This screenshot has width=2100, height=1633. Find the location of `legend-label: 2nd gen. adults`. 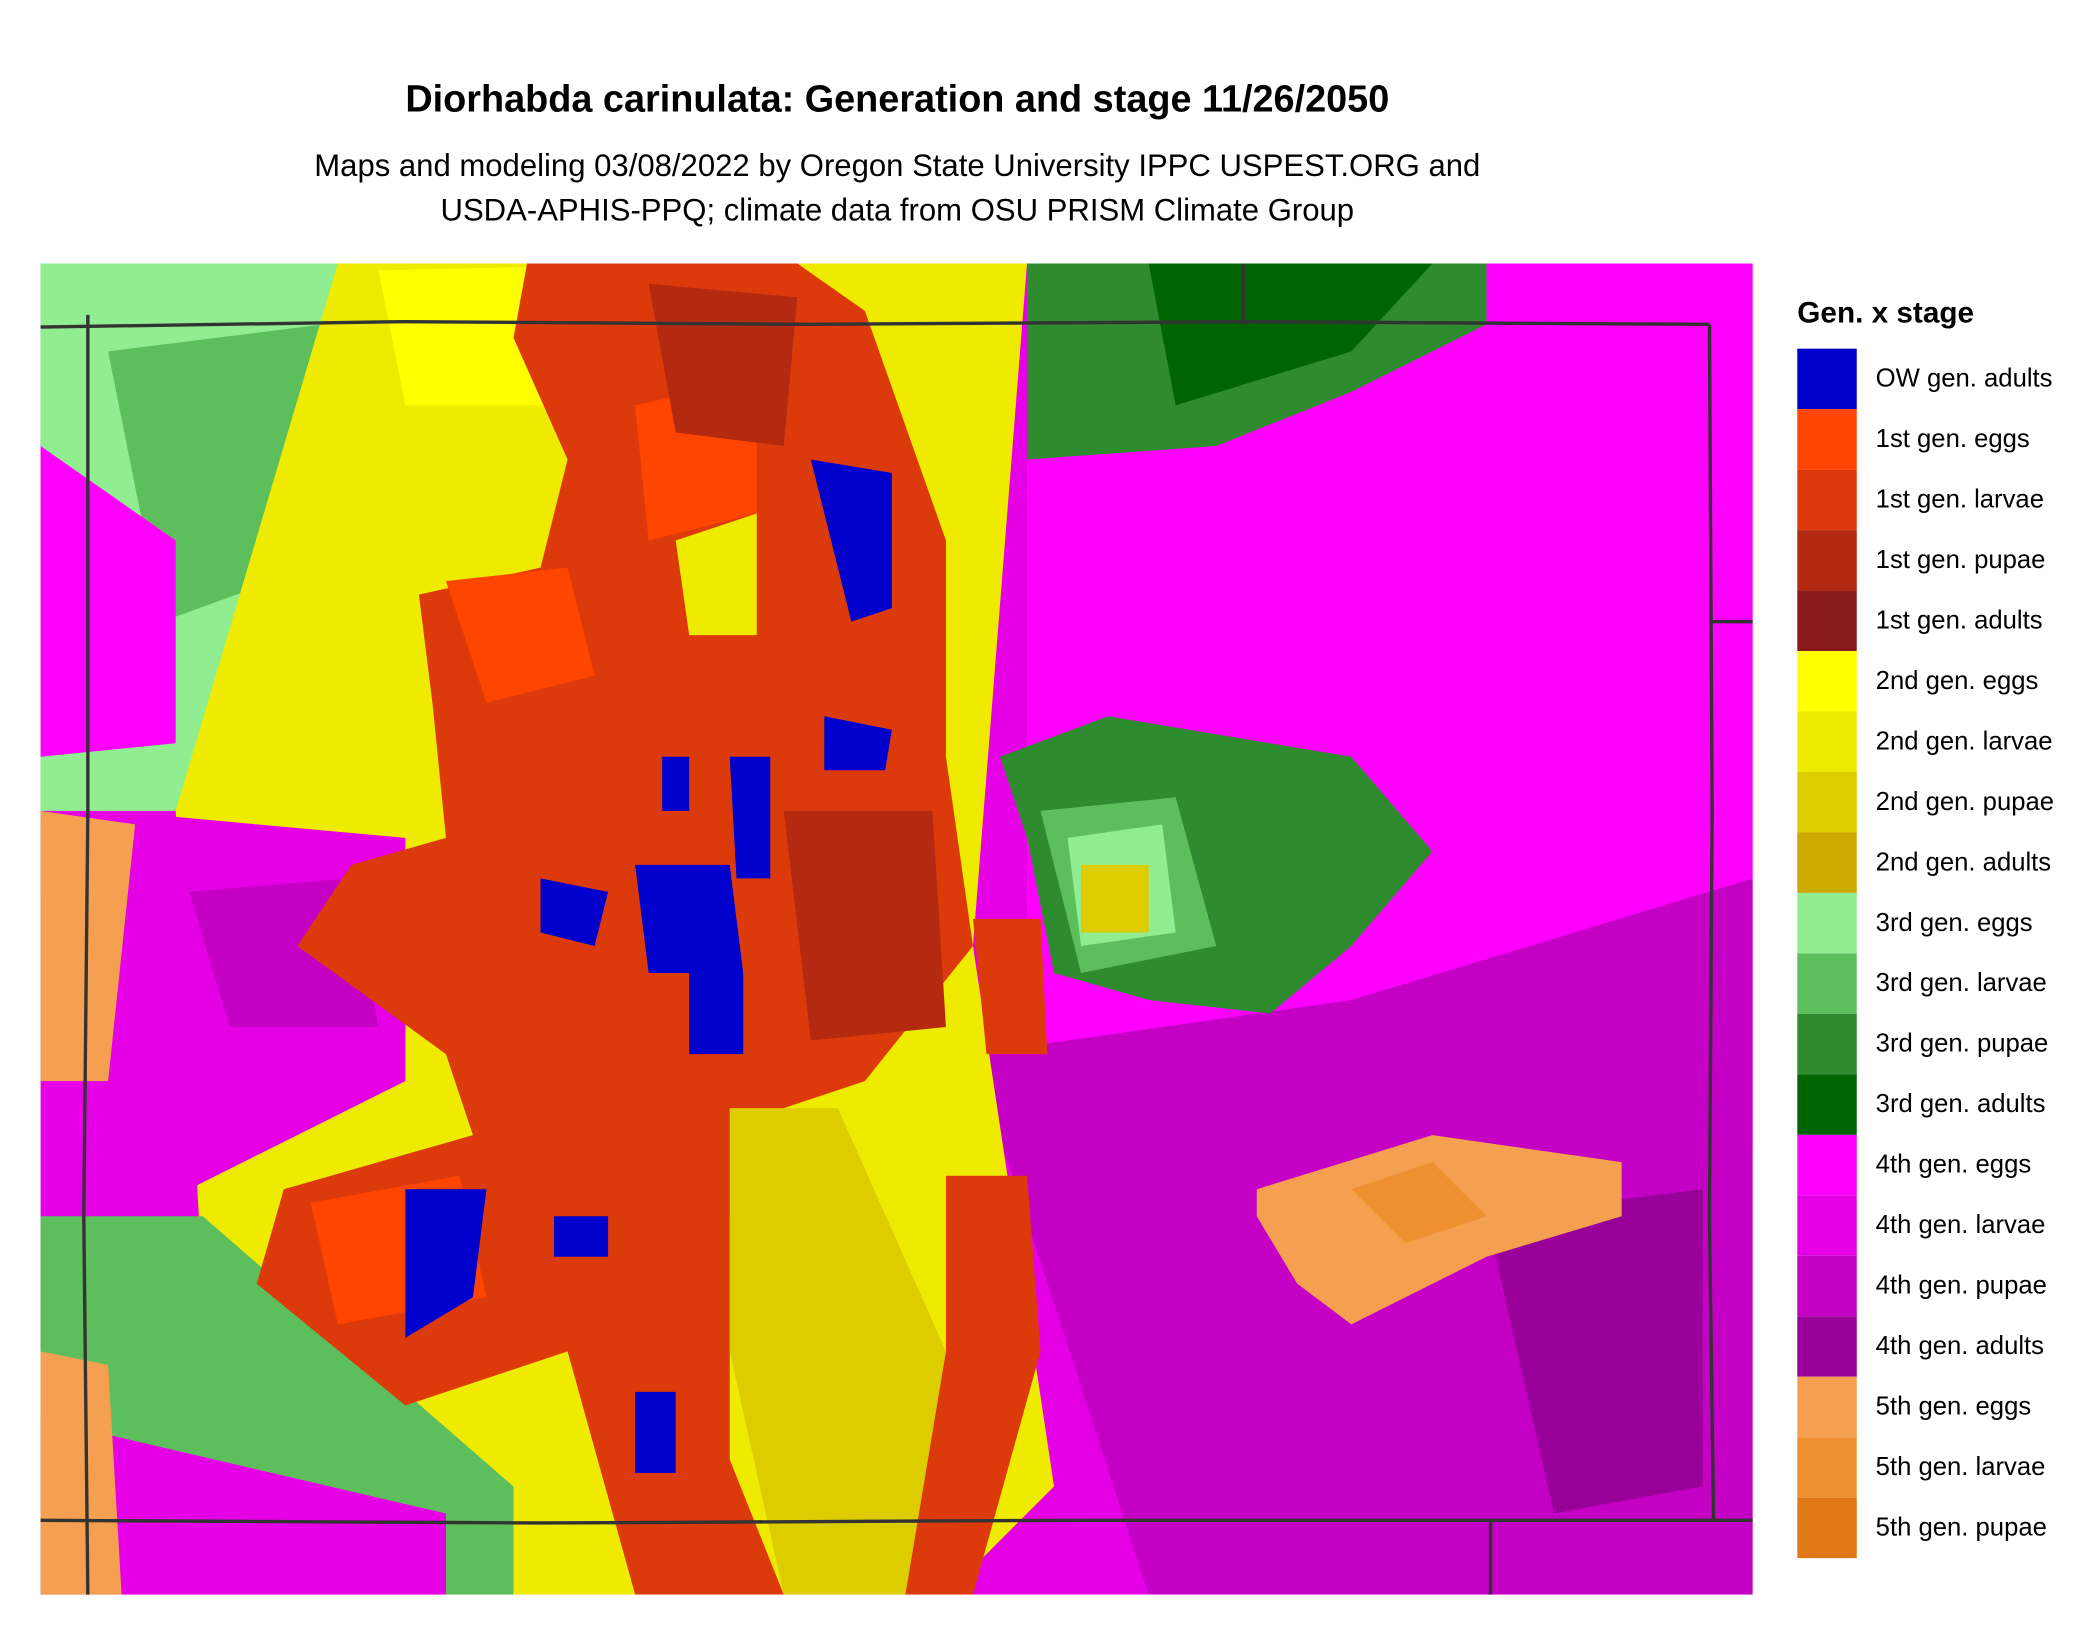

legend-label: 2nd gen. adults is located at coordinates (1963, 862).